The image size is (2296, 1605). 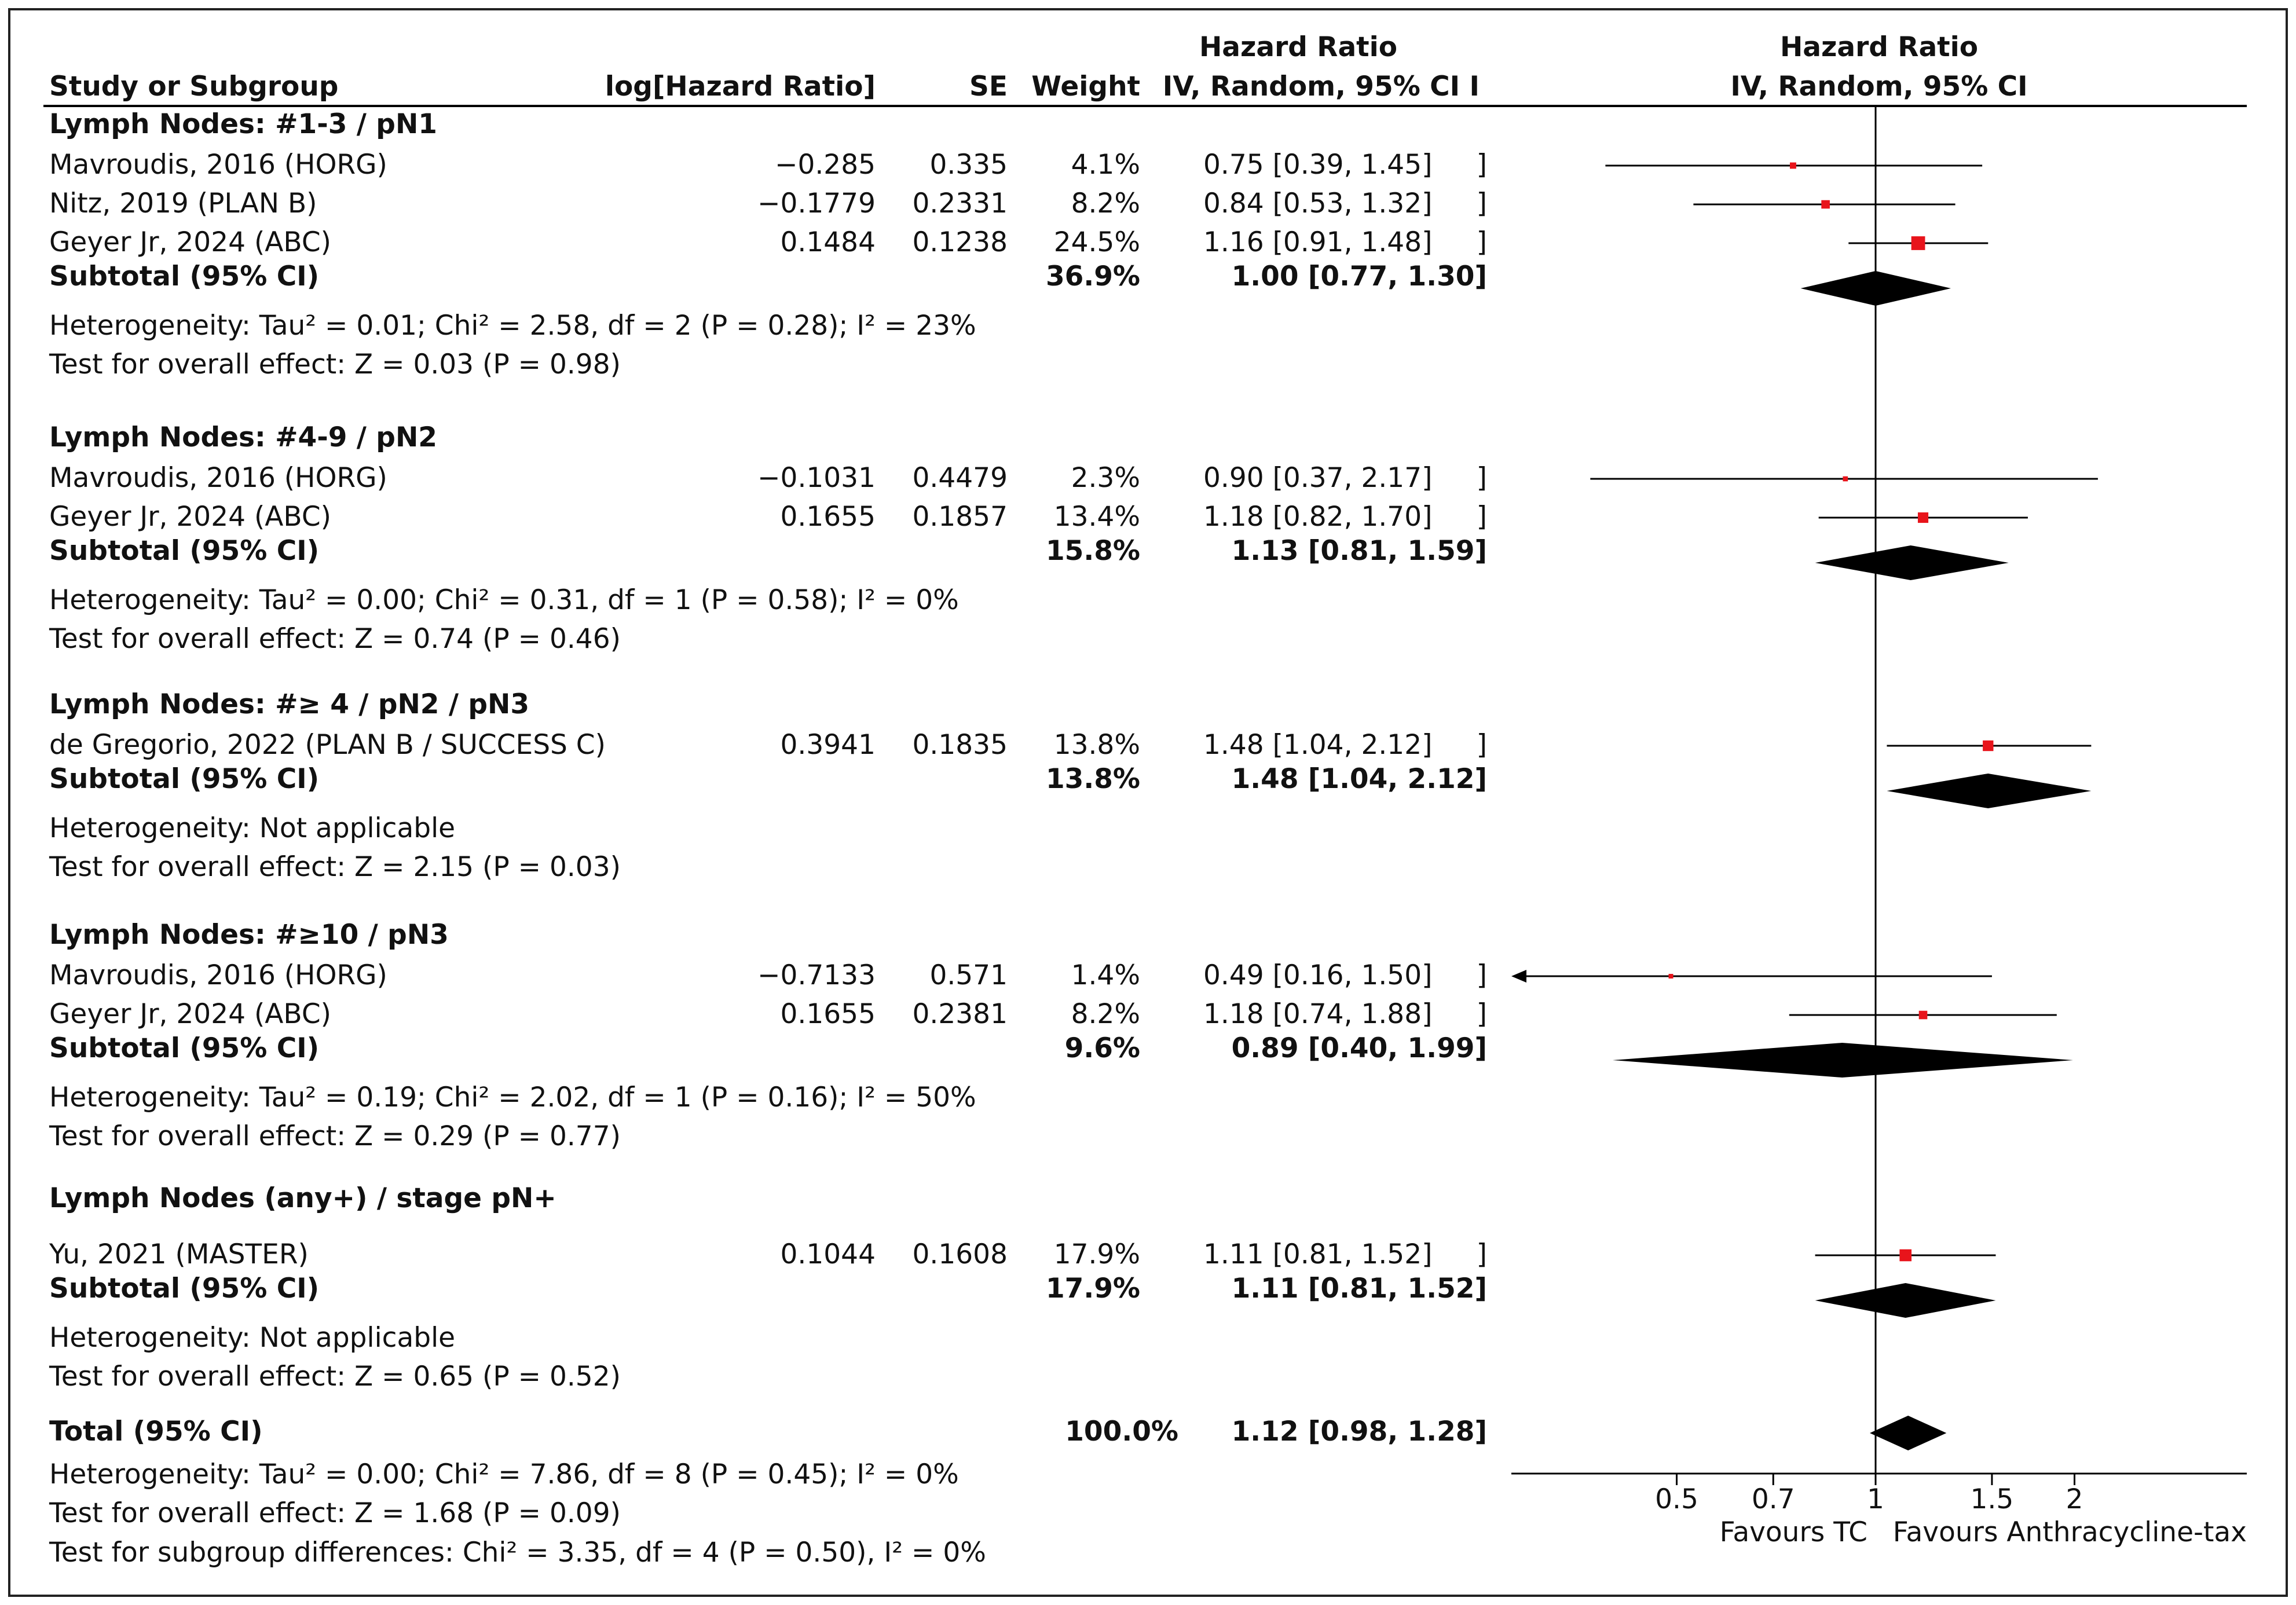 I want to click on hr-col-title: Hazard Ratio, so click(x=1298, y=47).